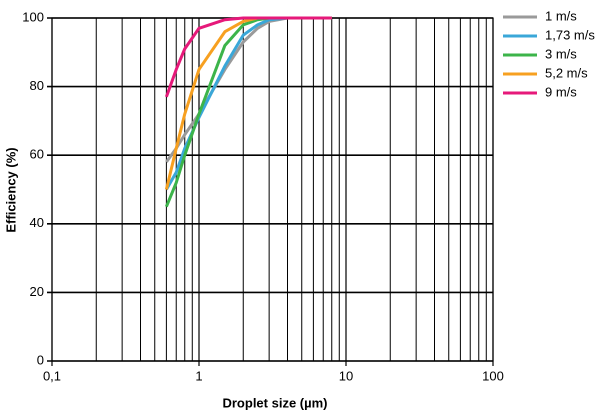 This screenshot has height=418, width=600. What do you see at coordinates (561, 15) in the screenshot?
I see `legend-label: 1 m/s` at bounding box center [561, 15].